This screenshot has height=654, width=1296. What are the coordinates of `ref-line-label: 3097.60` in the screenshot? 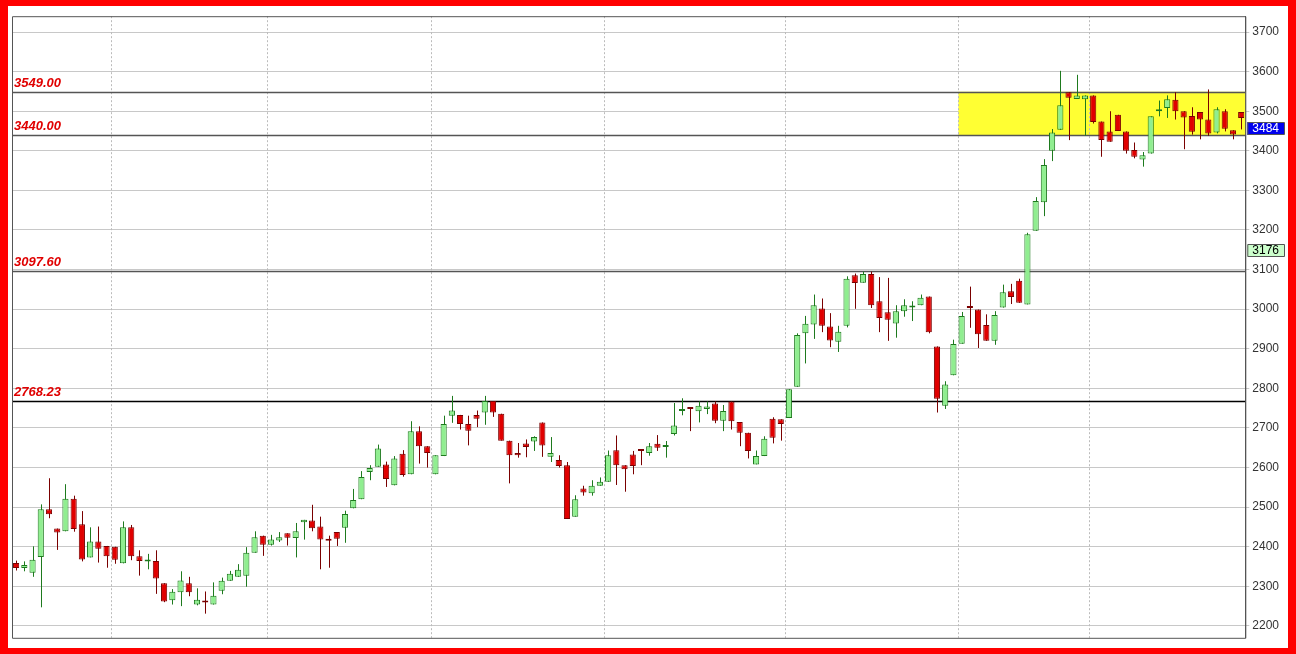 It's located at (38, 261).